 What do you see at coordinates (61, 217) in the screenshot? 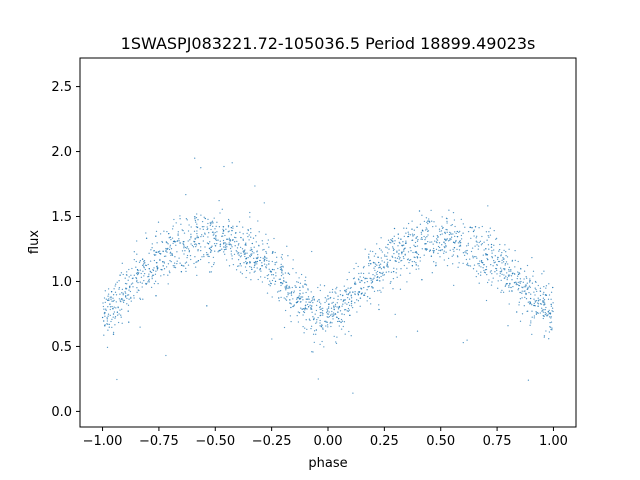
I see `y-tick-label: 1.5` at bounding box center [61, 217].